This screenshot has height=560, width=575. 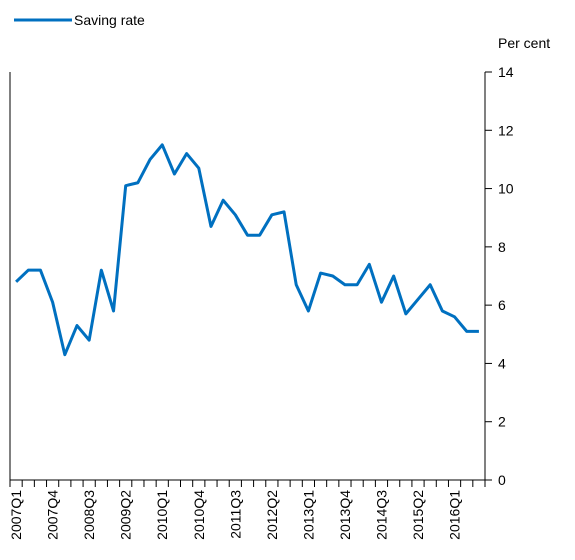 I want to click on y-tick-label: 14, so click(x=506, y=72).